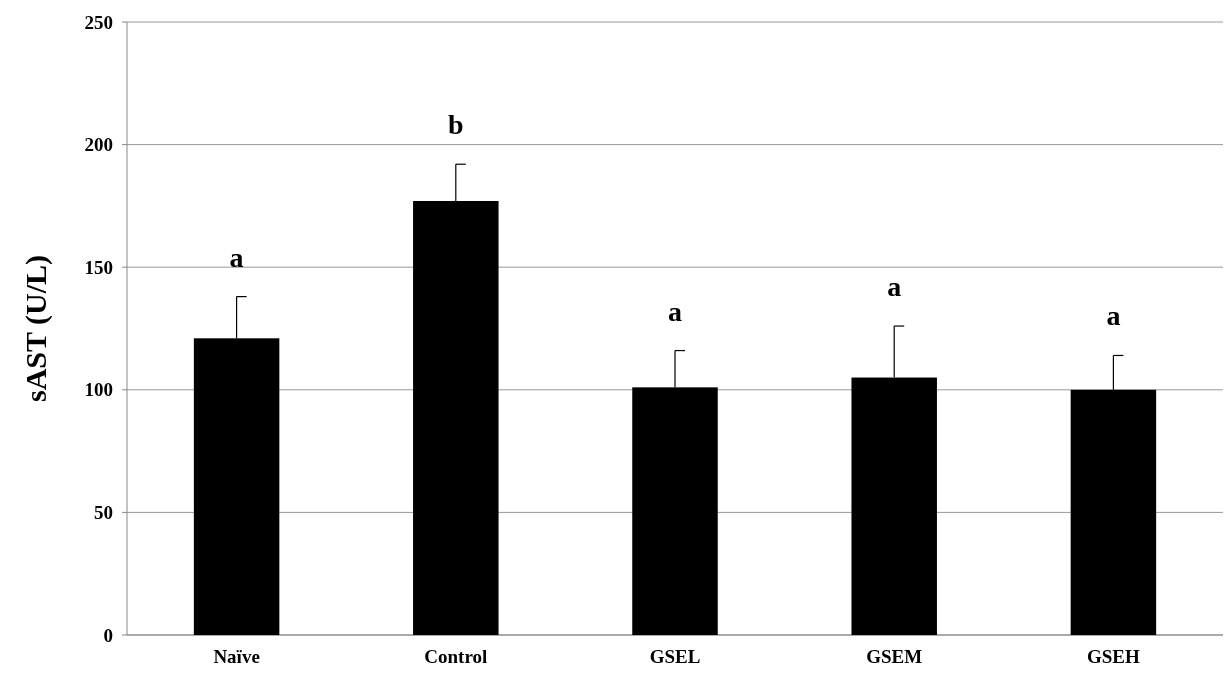  Describe the element at coordinates (36, 328) in the screenshot. I see `y-axis-title: sAST (U/L)` at that location.